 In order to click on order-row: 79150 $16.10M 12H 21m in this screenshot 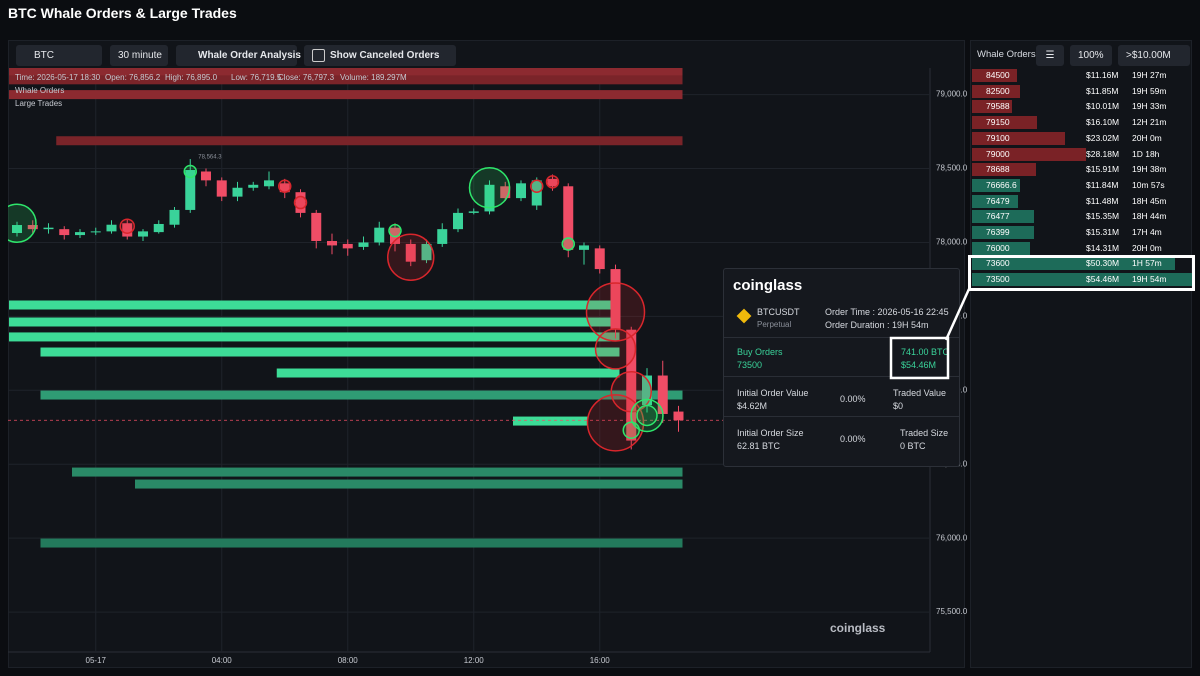, I will do `click(1082, 122)`.